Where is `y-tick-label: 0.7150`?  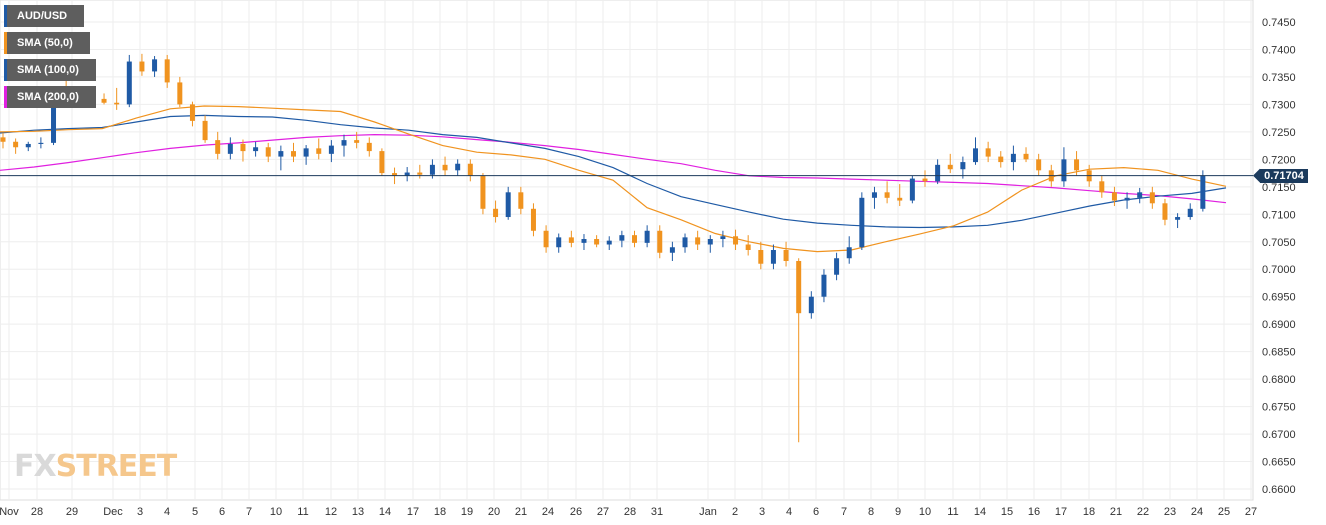 y-tick-label: 0.7150 is located at coordinates (1279, 188).